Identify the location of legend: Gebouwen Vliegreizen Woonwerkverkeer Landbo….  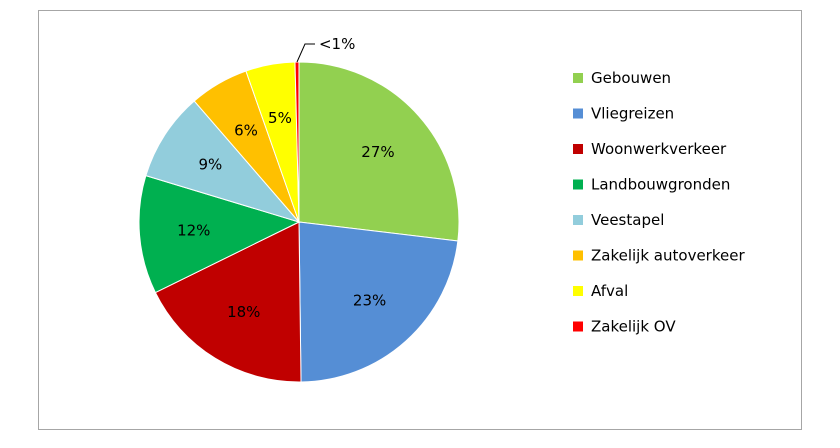
(659, 202).